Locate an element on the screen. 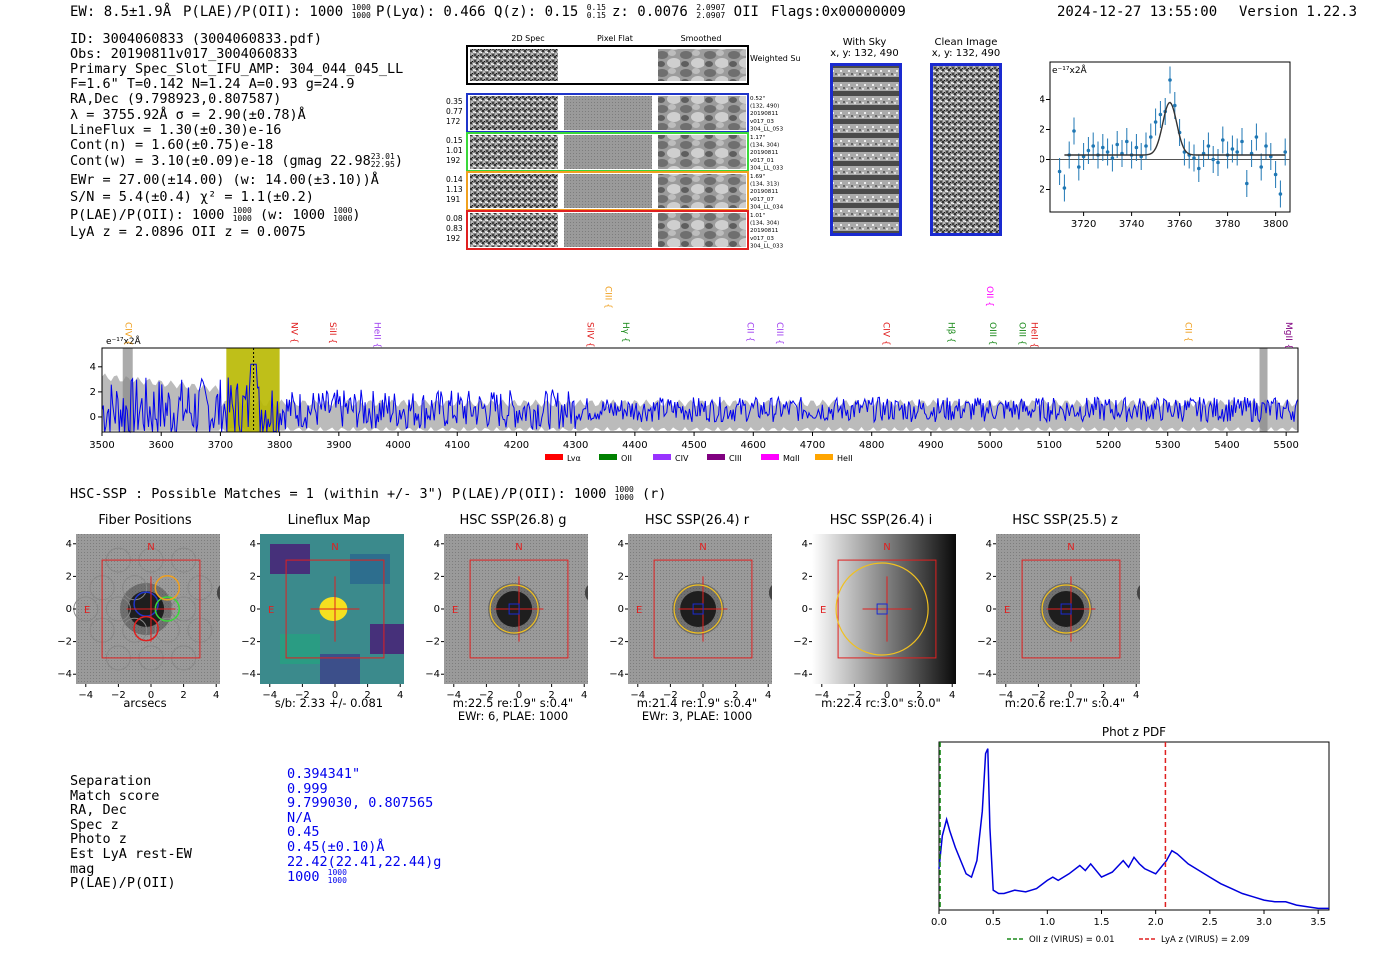 The image size is (1400, 953). header-qz-frac: 0.15 0.15 is located at coordinates (596, 12).